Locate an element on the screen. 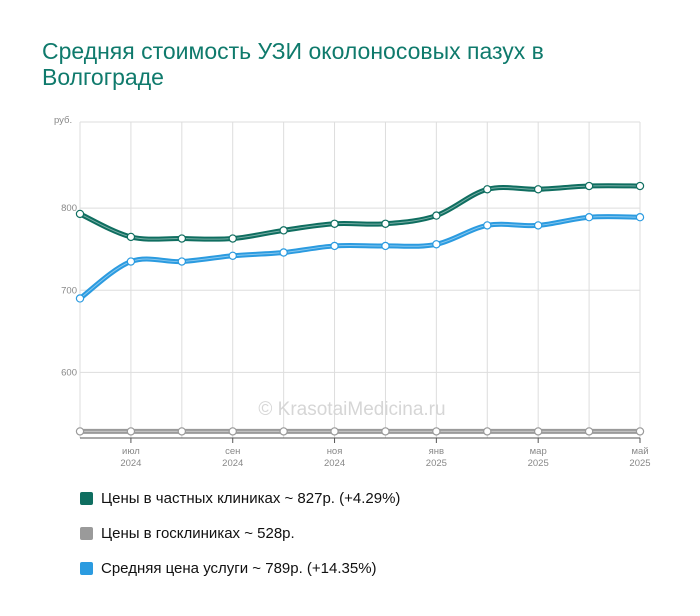 The width and height of the screenshot is (700, 616). legend-item-public: Цены в госклиниках ~ 528р. is located at coordinates (240, 533).